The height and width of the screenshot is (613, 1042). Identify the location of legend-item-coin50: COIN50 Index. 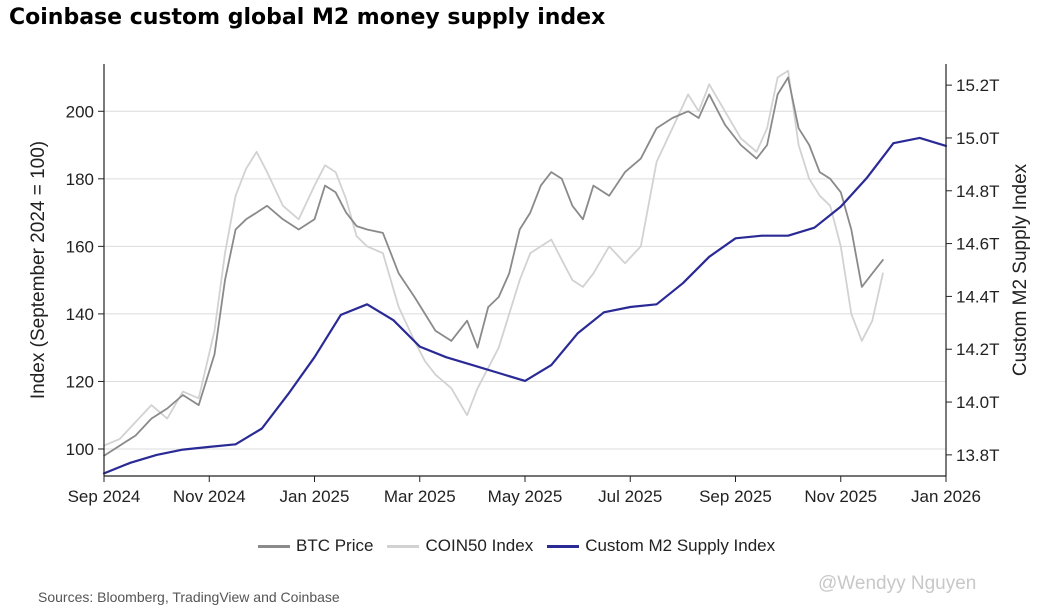
(460, 546).